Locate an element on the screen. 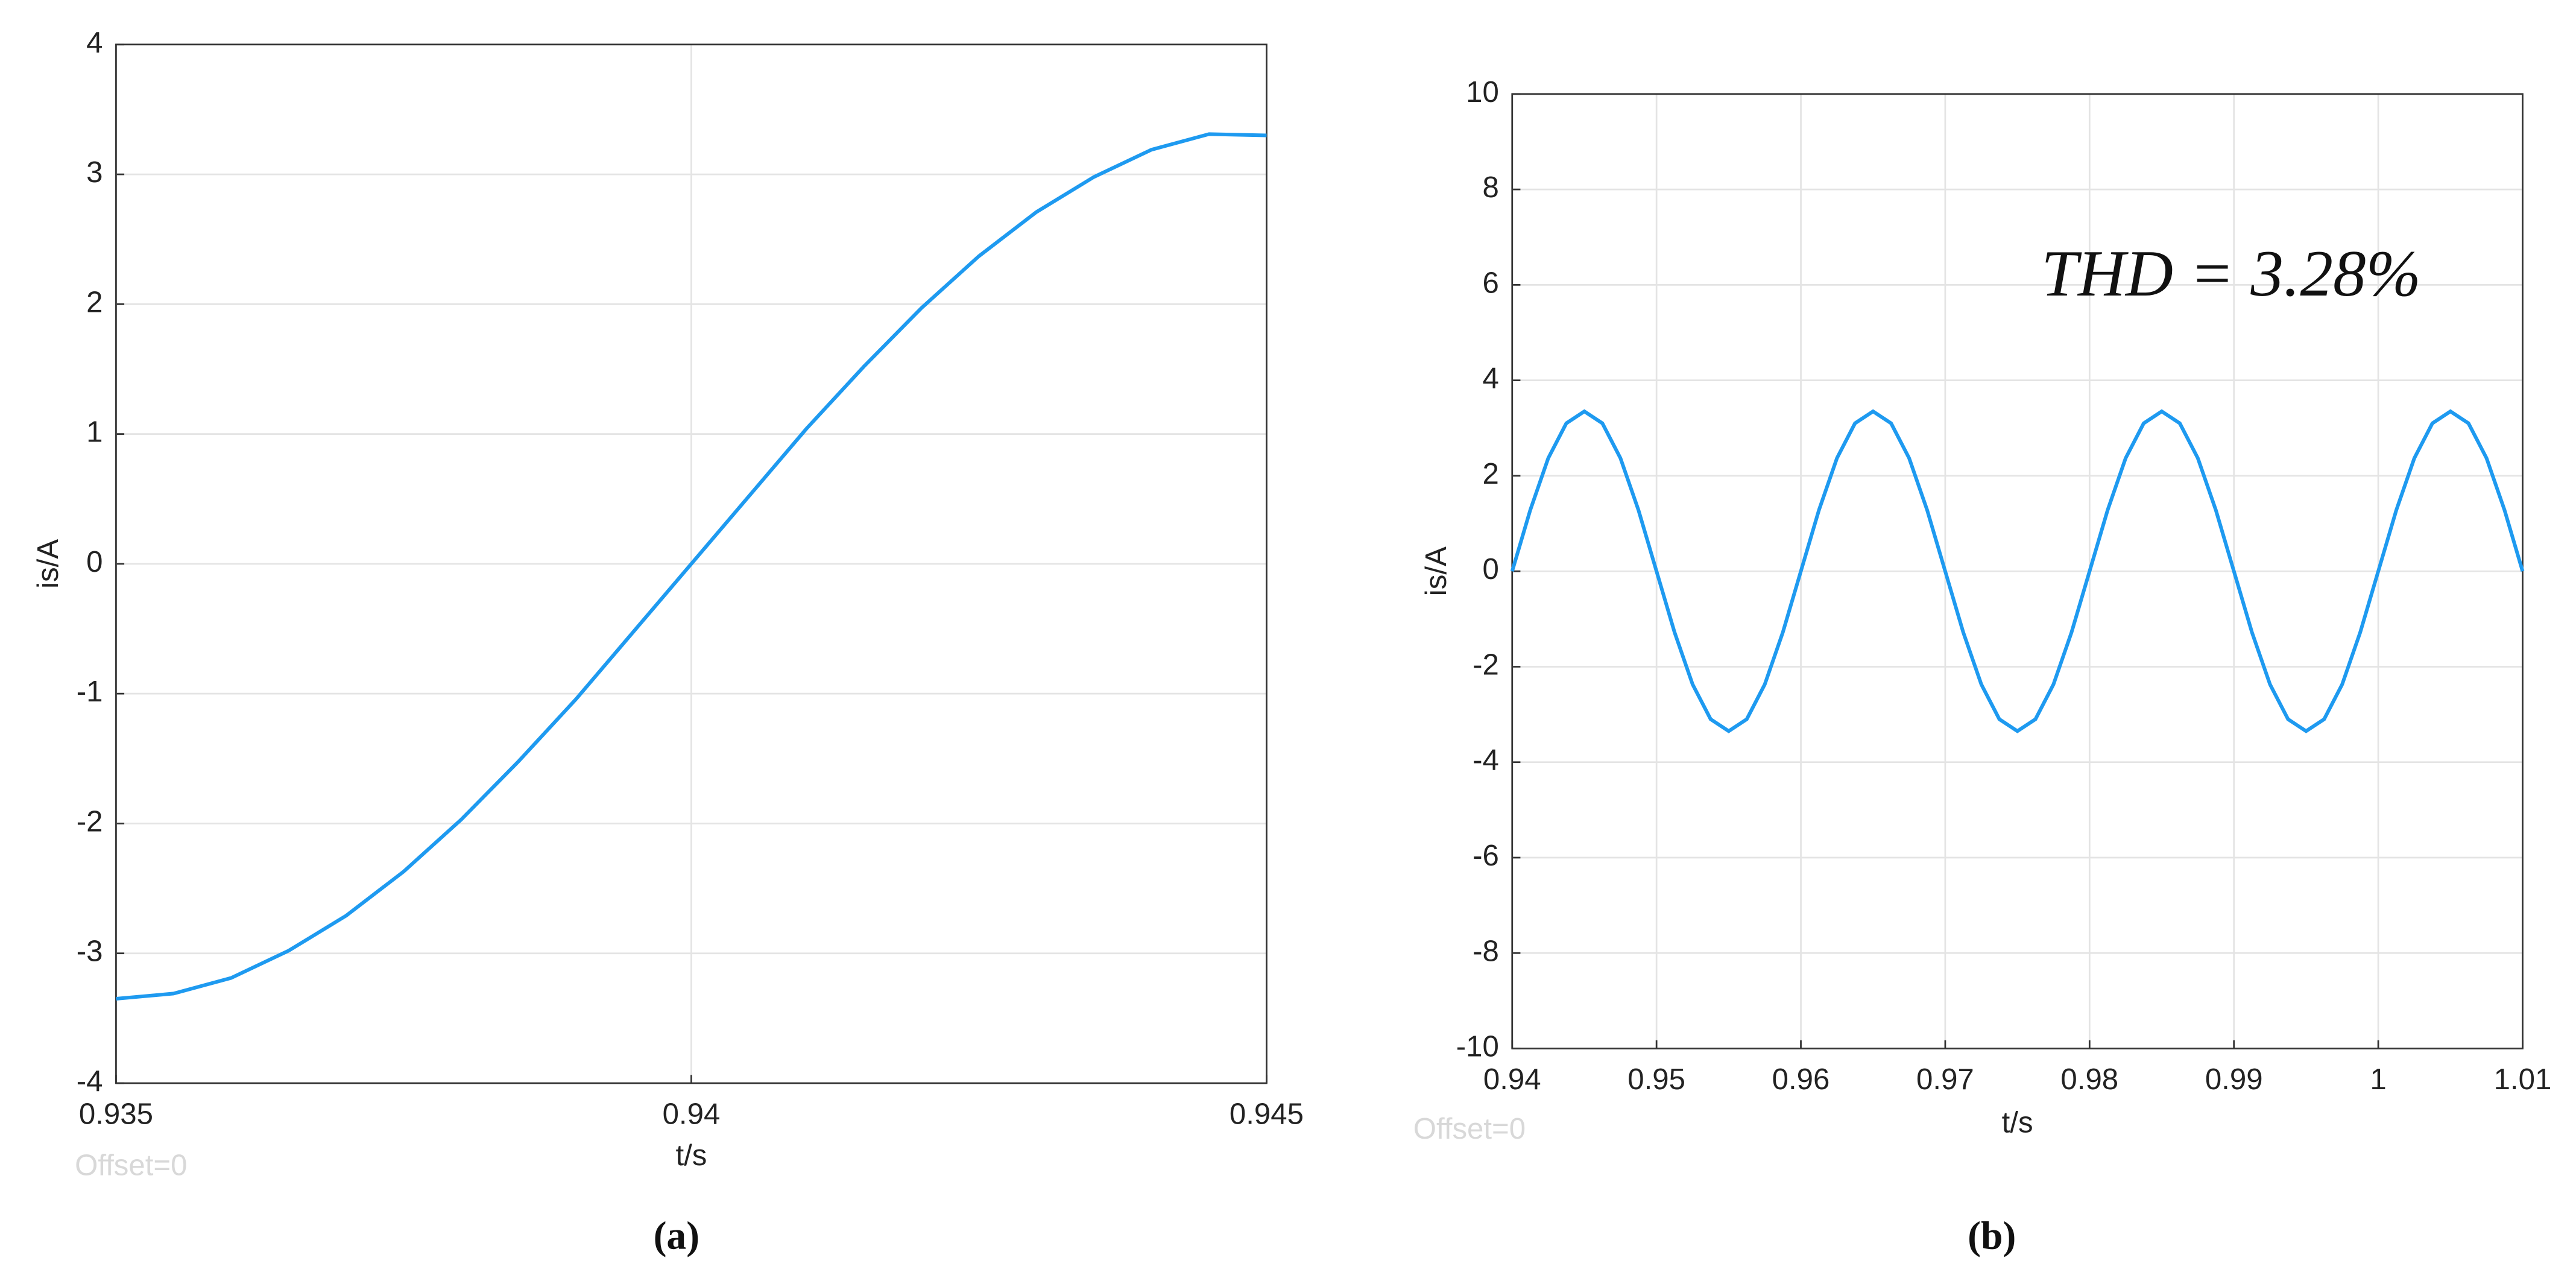  x-tick-label: 0.96 is located at coordinates (1801, 1080).